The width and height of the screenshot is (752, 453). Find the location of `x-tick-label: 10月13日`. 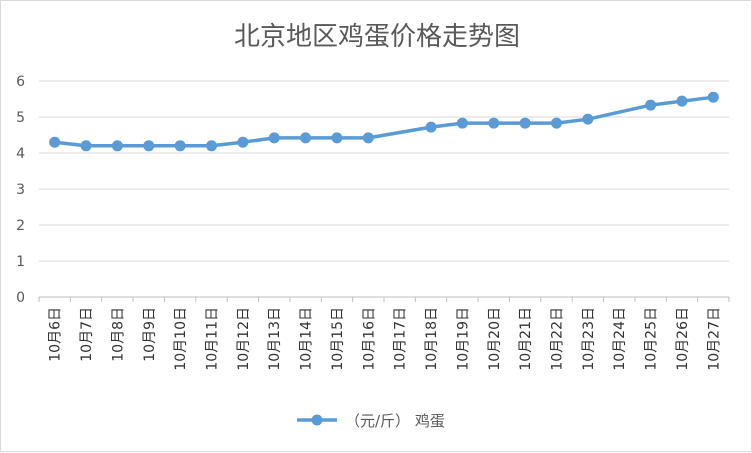

x-tick-label: 10月13日 is located at coordinates (275, 339).